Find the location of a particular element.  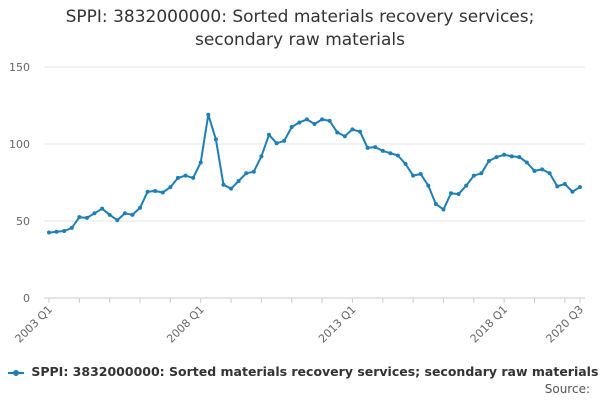

x-tick-label-2003-q1: 2003 Q1 is located at coordinates (34, 324).